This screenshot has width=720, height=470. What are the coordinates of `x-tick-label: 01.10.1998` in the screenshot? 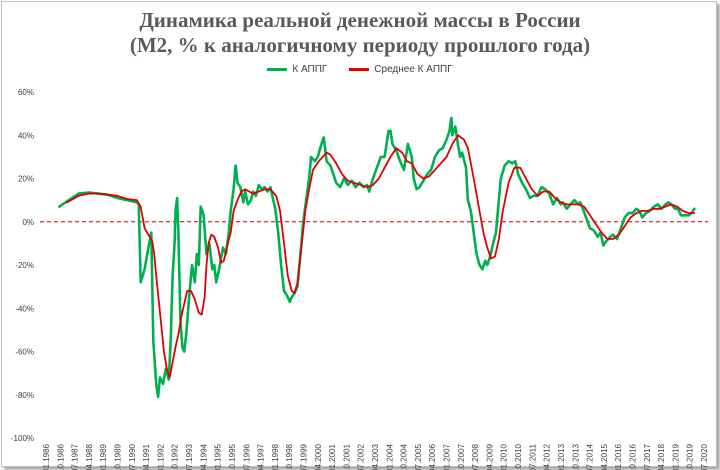 It's located at (289, 456).